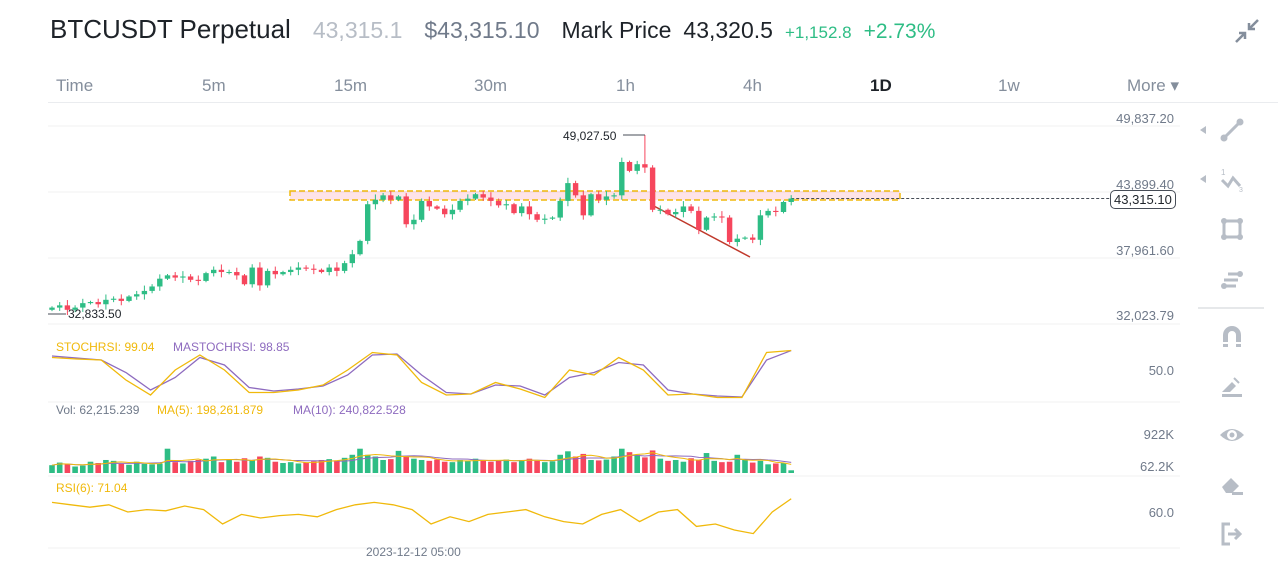  I want to click on rsi-line, so click(421, 516).